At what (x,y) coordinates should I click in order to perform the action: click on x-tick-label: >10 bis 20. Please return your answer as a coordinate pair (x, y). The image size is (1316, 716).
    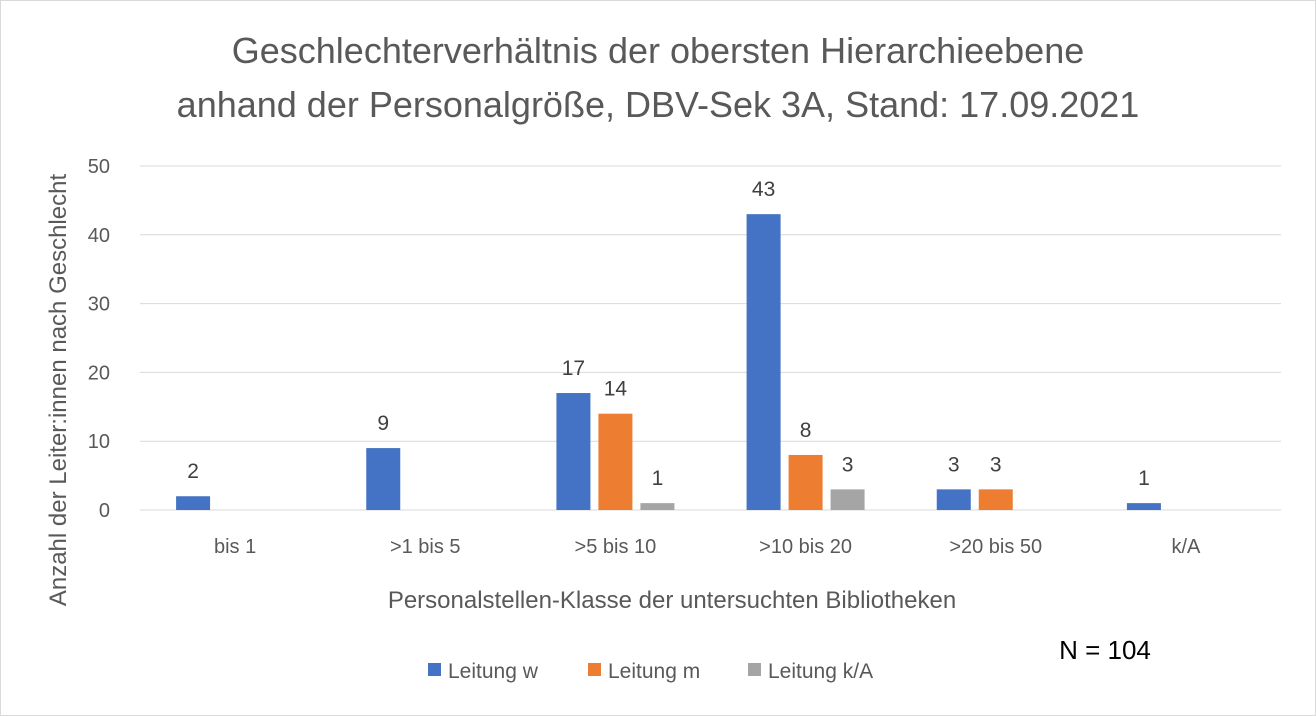
    Looking at the image, I should click on (805, 547).